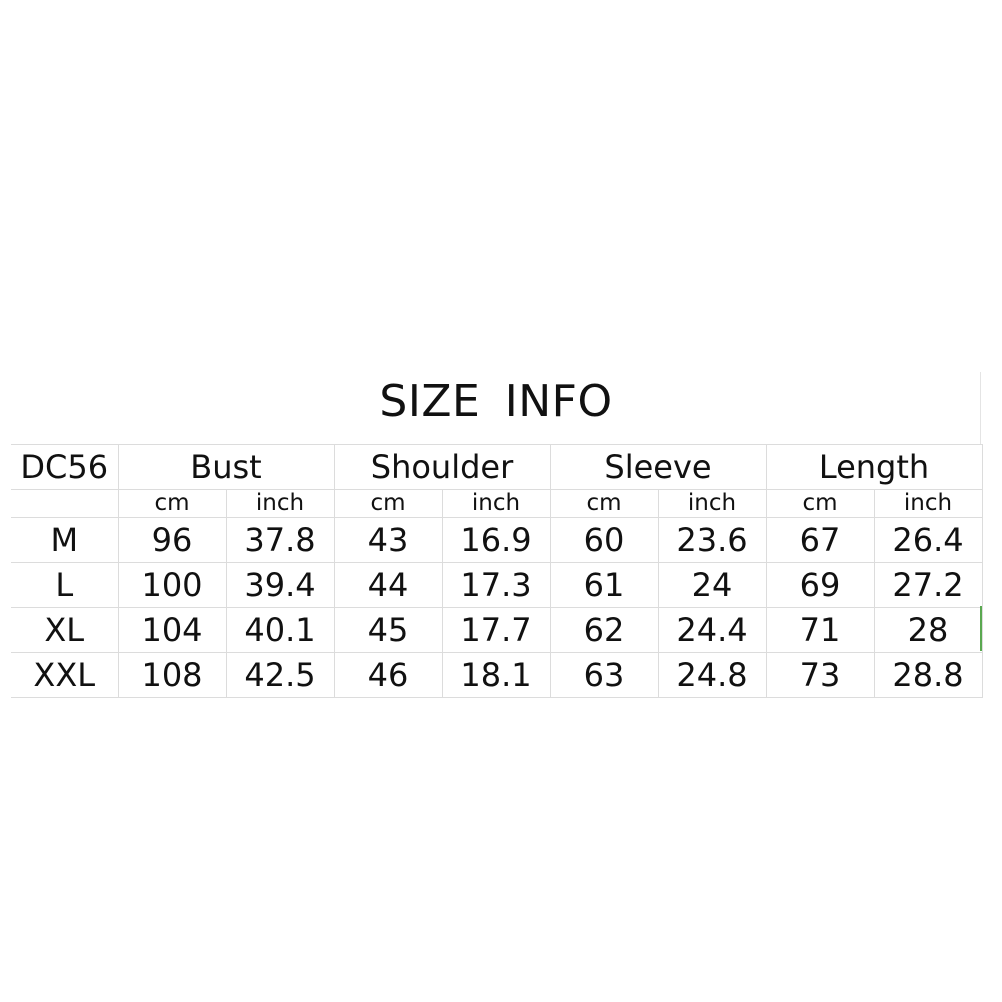  I want to click on value-cell: 108, so click(172, 675).